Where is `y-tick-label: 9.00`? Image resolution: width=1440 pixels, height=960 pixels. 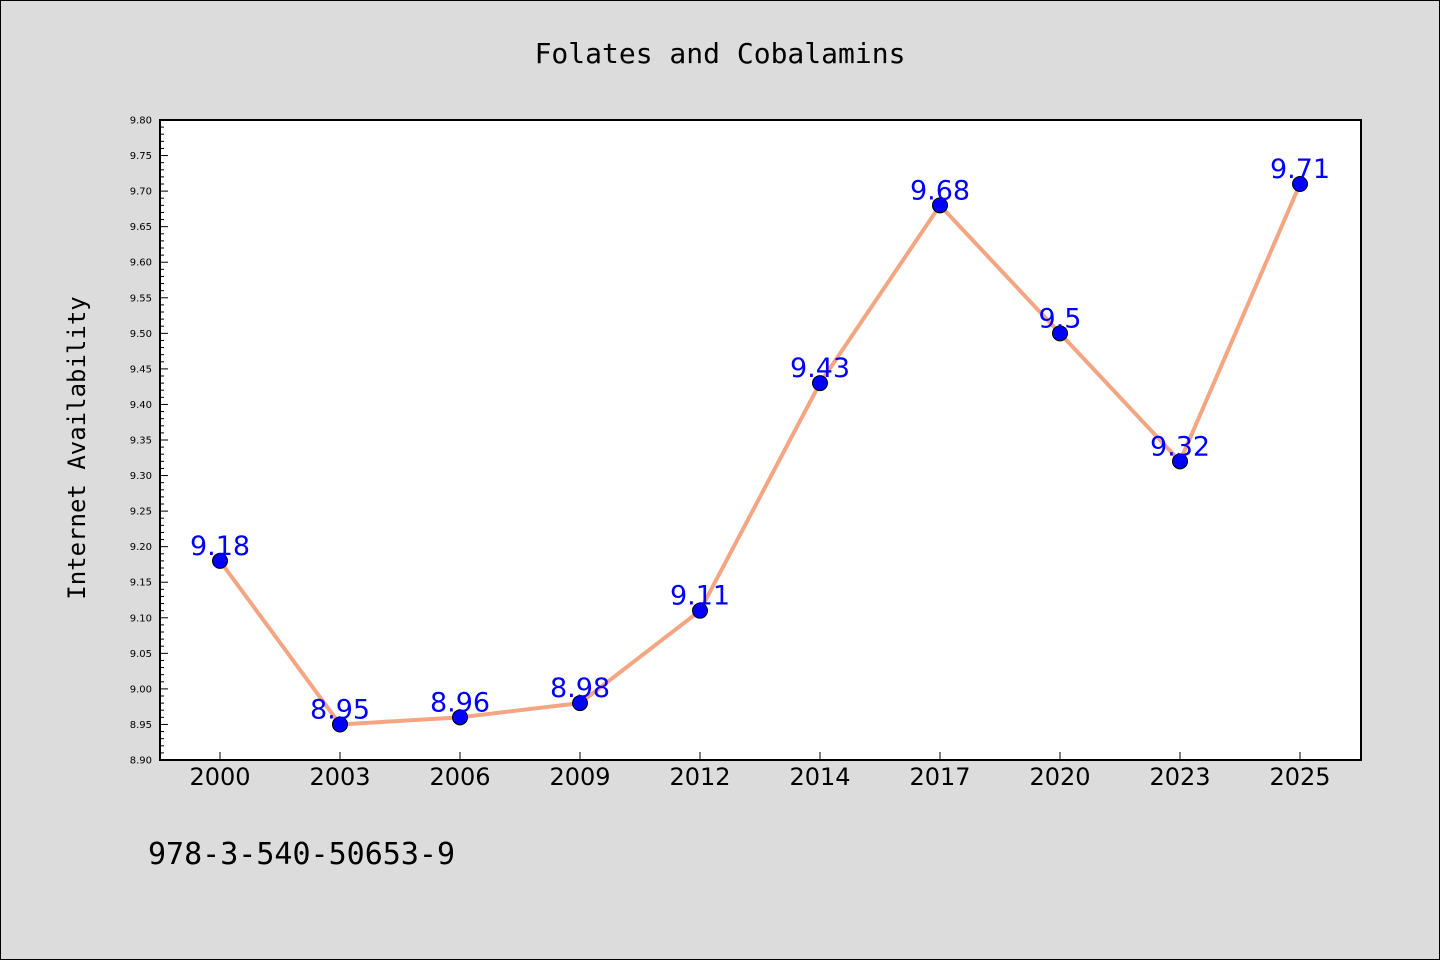
y-tick-label: 9.00 is located at coordinates (141, 689).